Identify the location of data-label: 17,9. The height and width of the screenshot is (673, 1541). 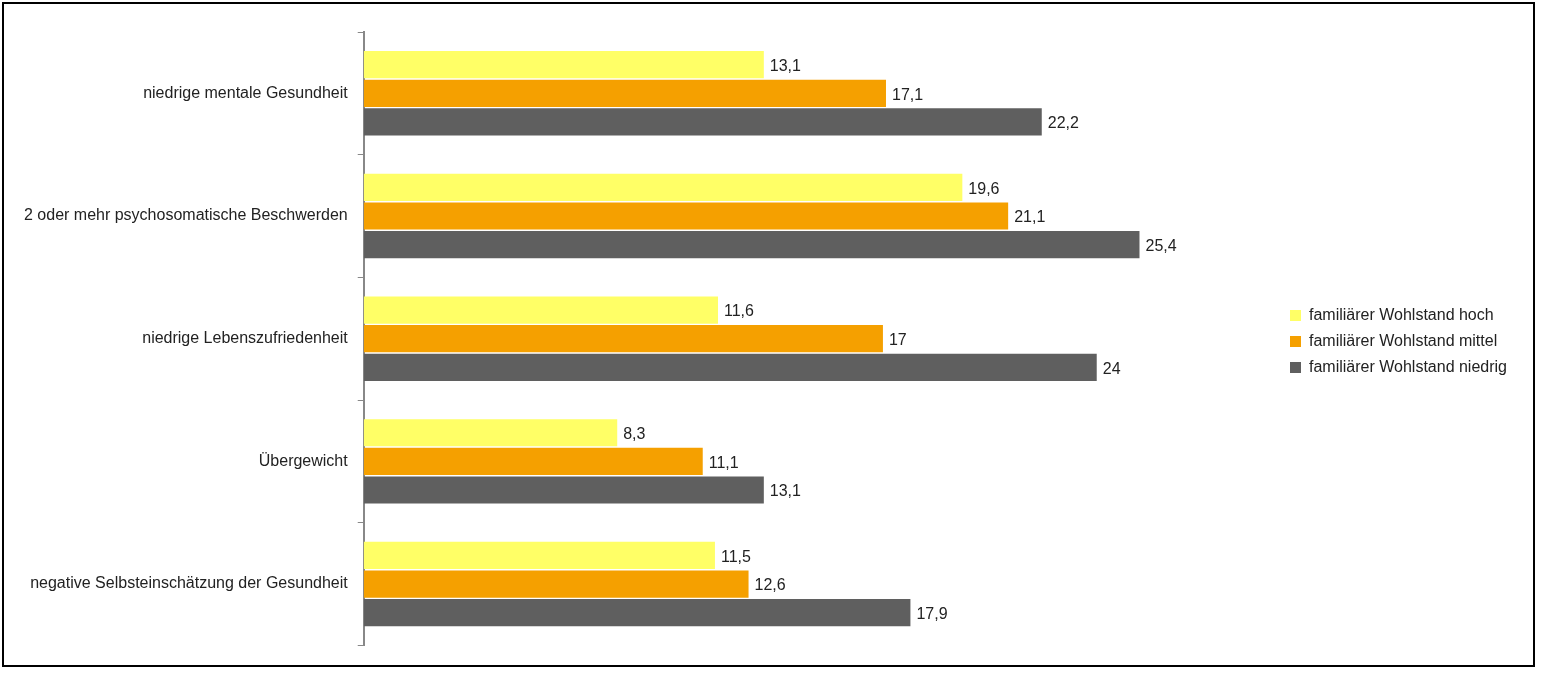
(932, 614).